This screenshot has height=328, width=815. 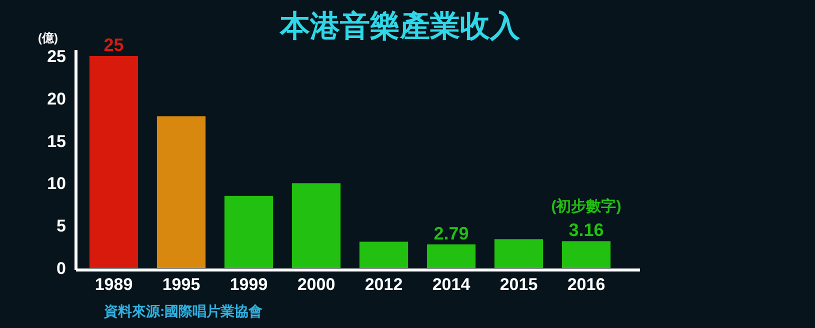 What do you see at coordinates (316, 284) in the screenshot?
I see `x-tick-label: 2000` at bounding box center [316, 284].